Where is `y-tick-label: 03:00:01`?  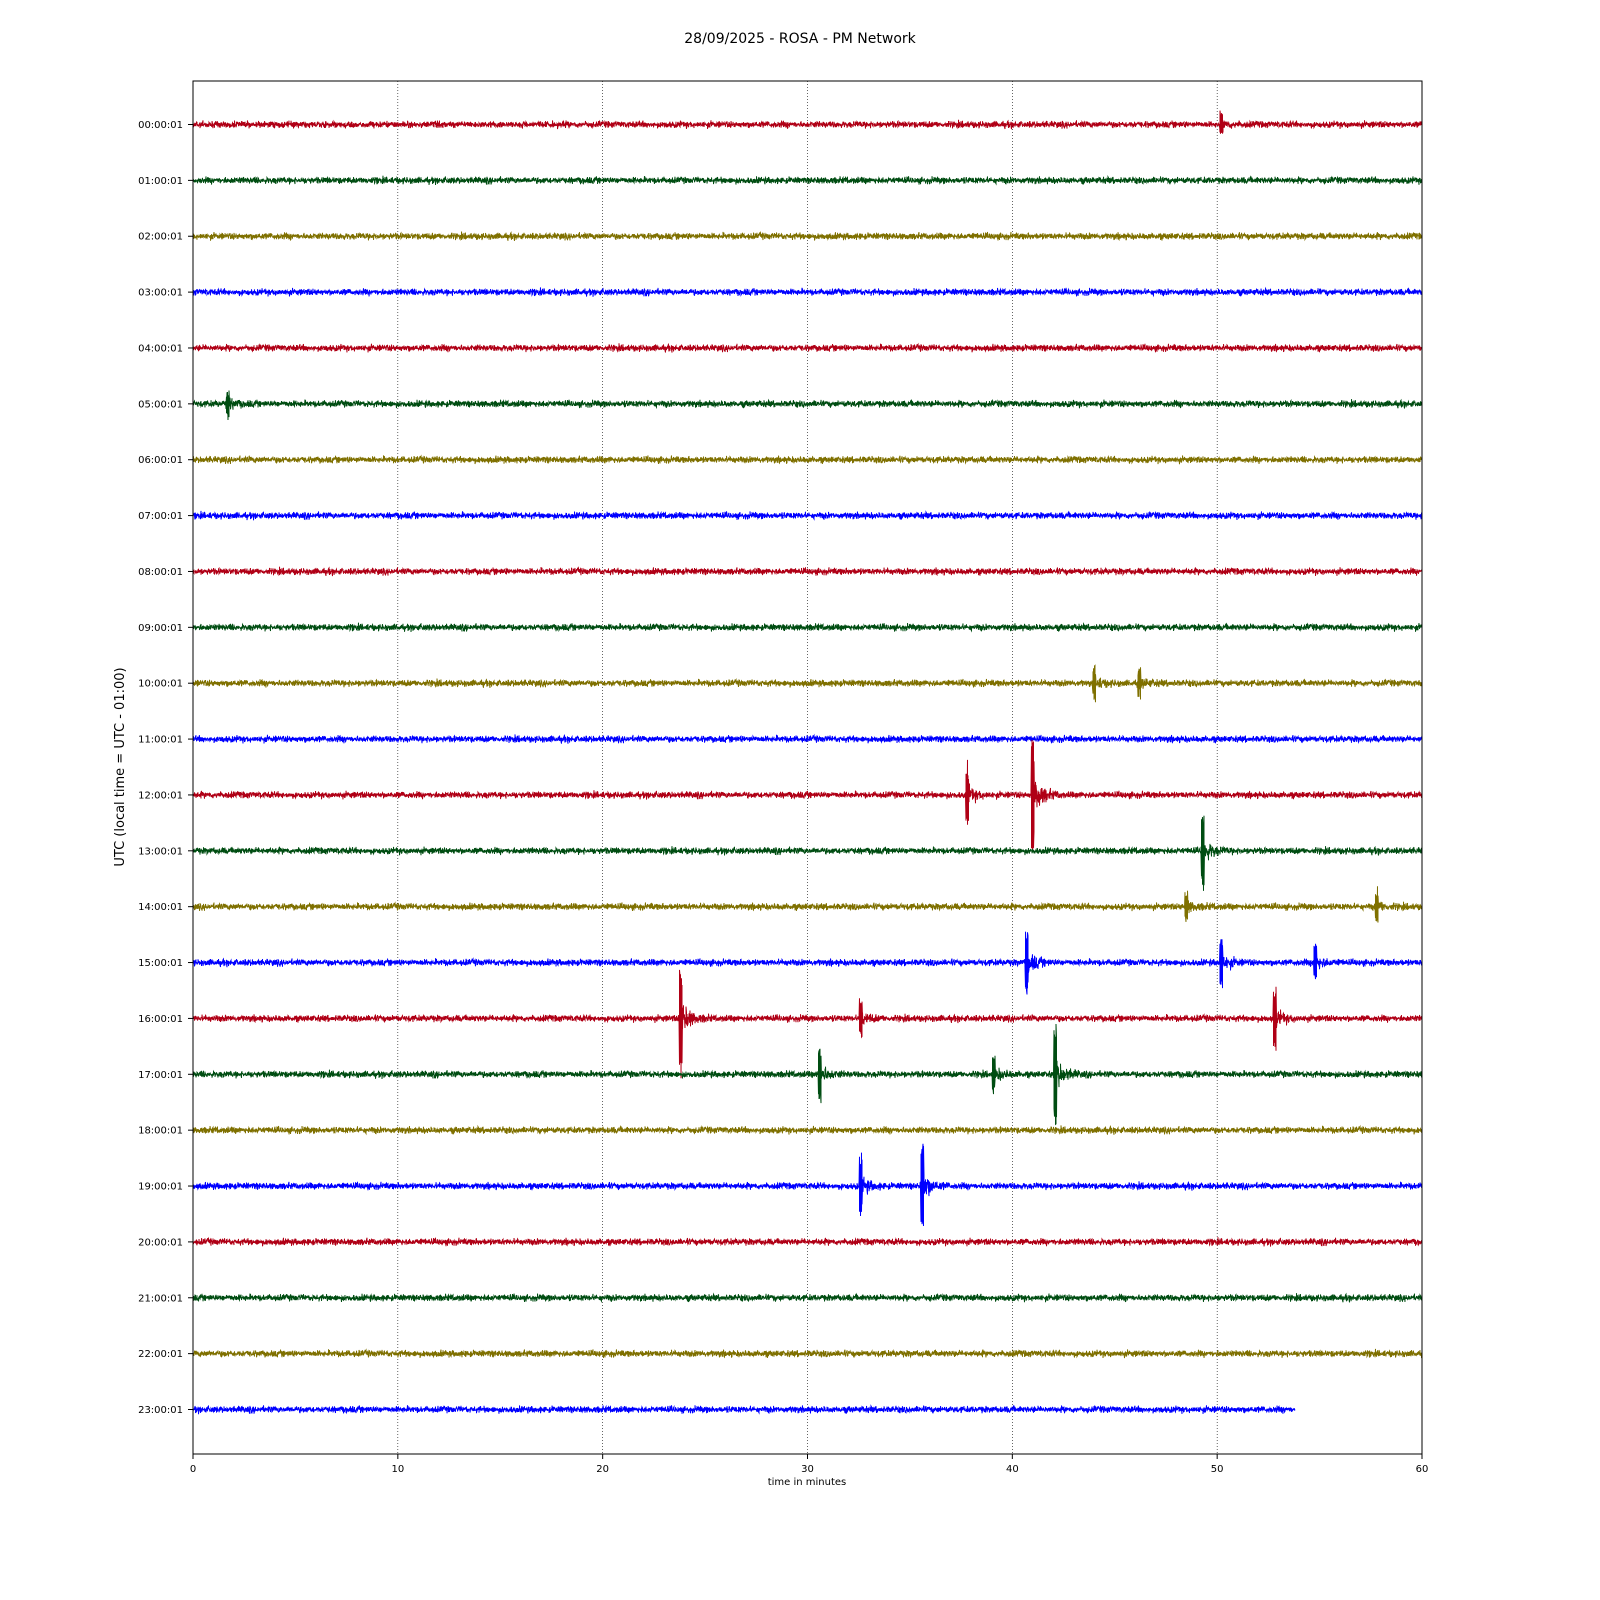 y-tick-label: 03:00:01 is located at coordinates (160, 293).